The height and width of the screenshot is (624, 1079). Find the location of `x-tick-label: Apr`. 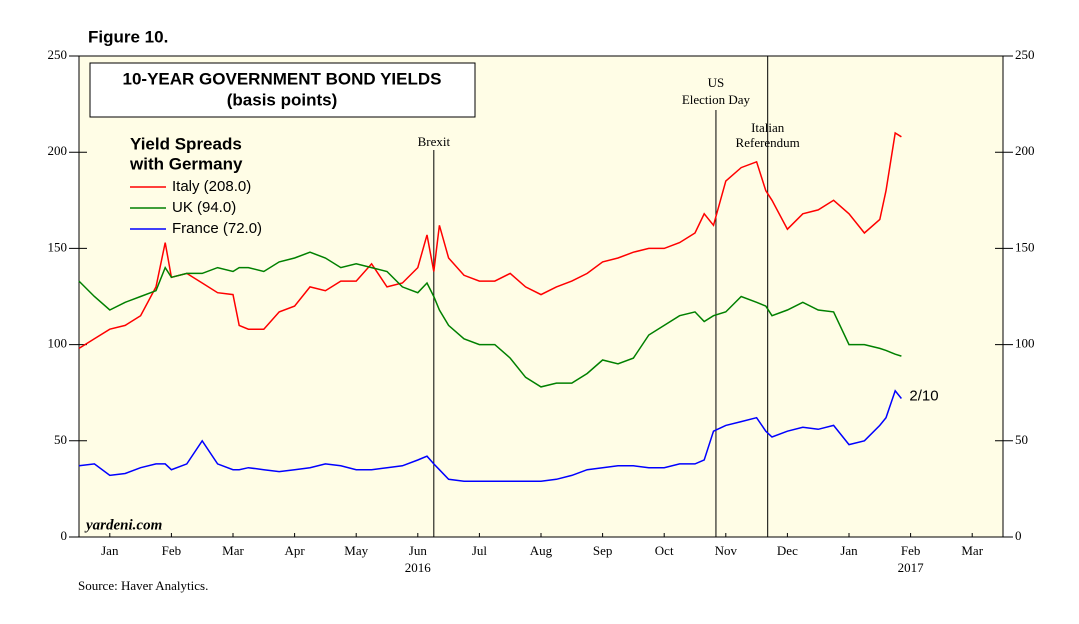

x-tick-label: Apr is located at coordinates (294, 550).